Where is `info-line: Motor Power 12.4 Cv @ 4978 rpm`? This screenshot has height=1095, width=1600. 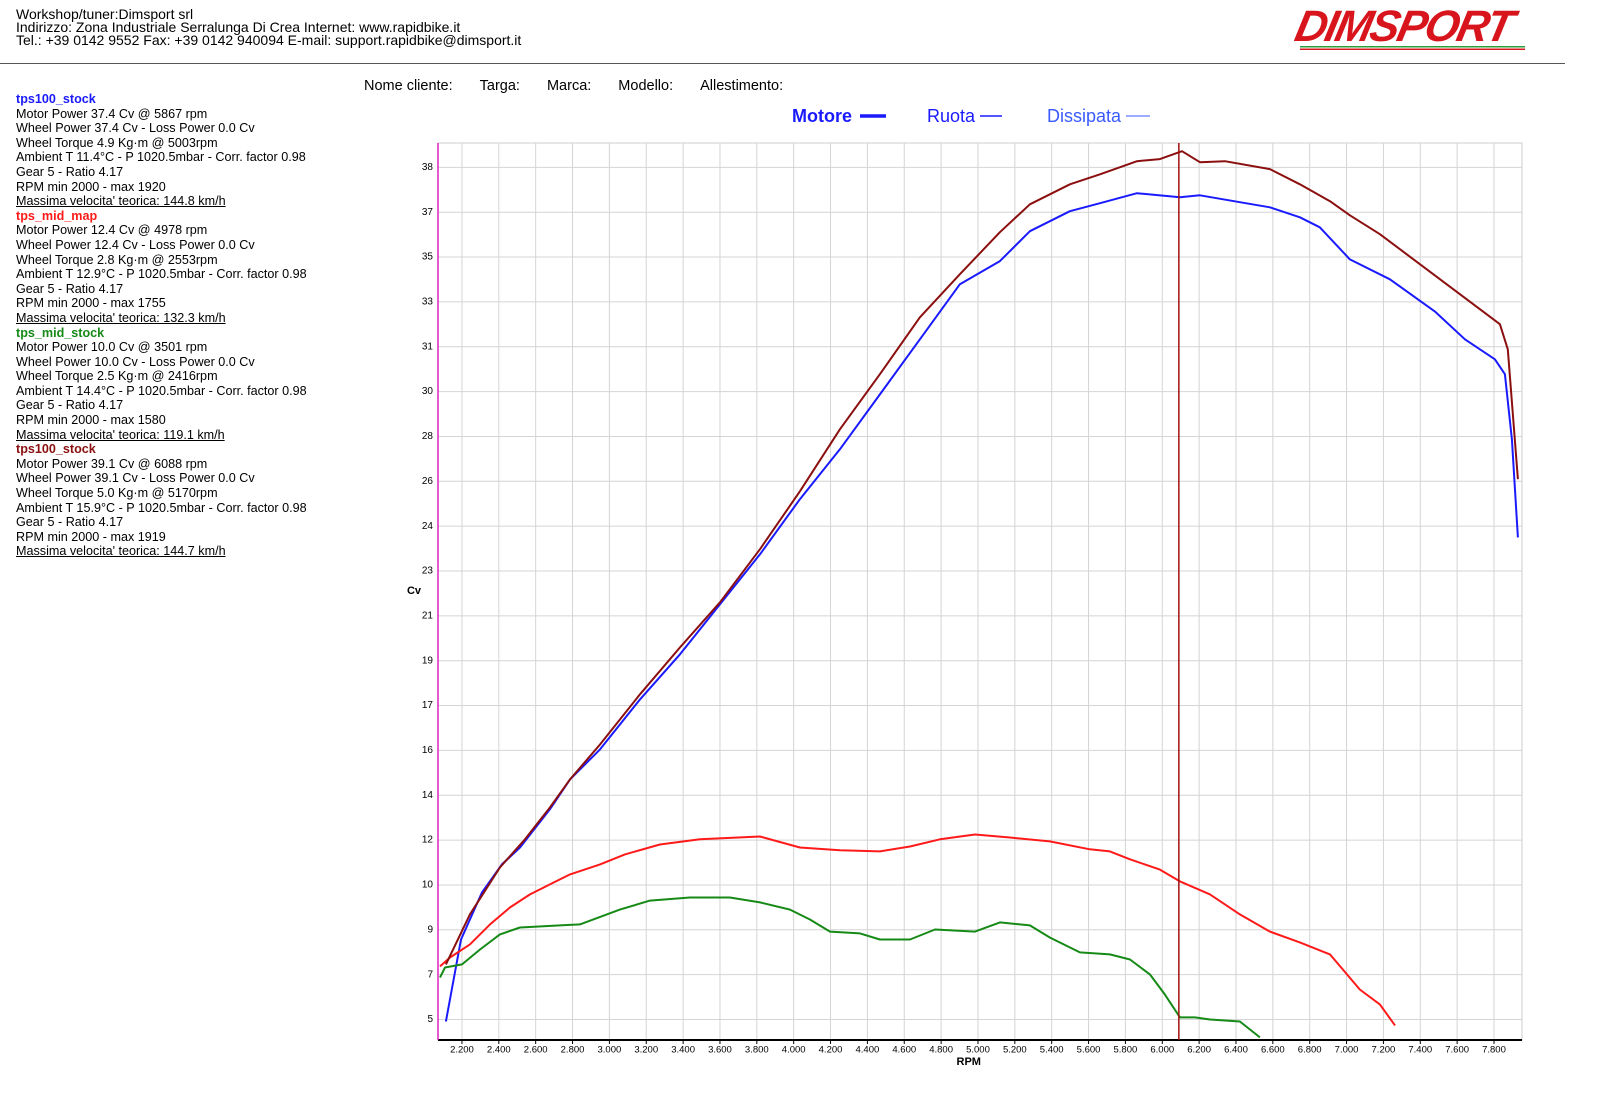 info-line: Motor Power 12.4 Cv @ 4978 rpm is located at coordinates (112, 230).